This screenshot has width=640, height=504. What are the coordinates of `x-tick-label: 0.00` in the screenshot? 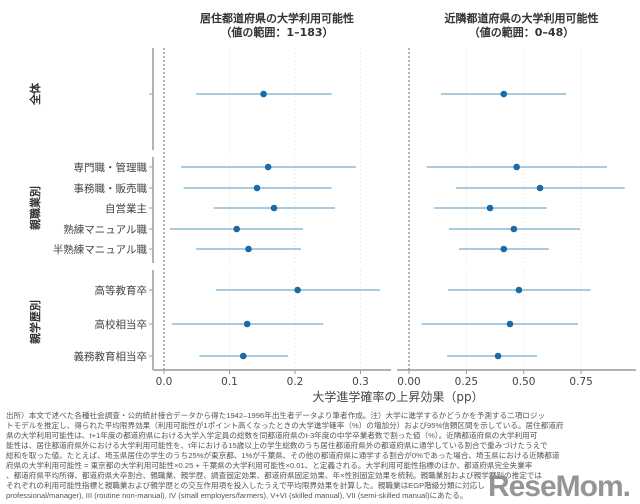 It's located at (408, 382).